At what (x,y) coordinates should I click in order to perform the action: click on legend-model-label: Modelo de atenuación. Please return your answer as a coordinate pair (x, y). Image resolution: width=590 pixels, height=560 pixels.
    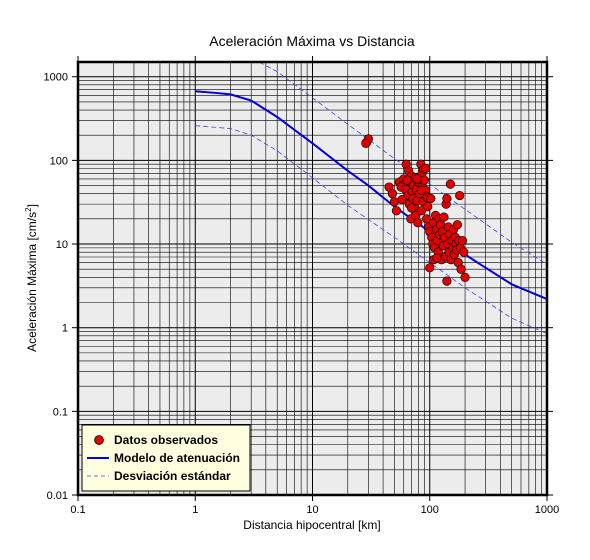
    Looking at the image, I should click on (177, 458).